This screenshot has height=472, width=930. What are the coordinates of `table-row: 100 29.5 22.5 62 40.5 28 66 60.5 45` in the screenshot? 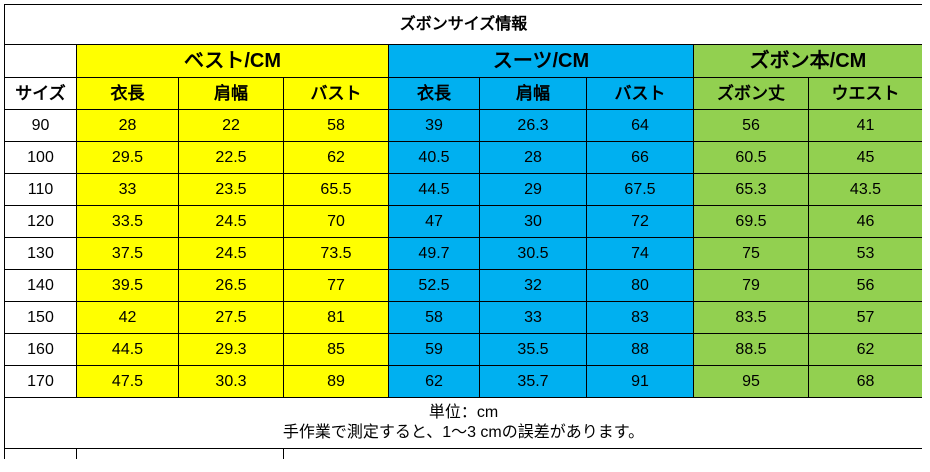 It's located at (463, 157).